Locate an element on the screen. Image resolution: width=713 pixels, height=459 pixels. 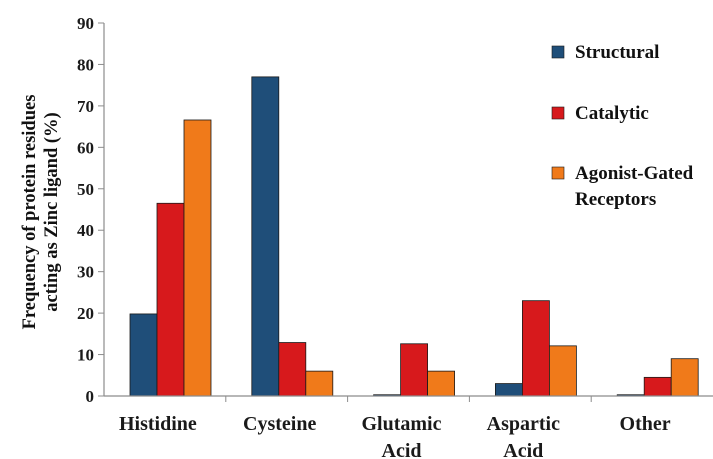
y-tick-label: 50 is located at coordinates (85, 189).